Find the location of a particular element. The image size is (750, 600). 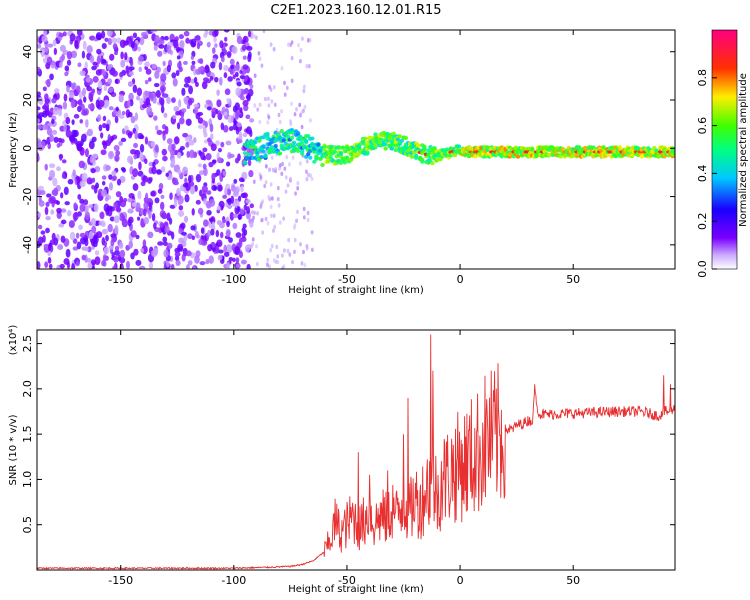

x-tick-label: 0 is located at coordinates (460, 279).